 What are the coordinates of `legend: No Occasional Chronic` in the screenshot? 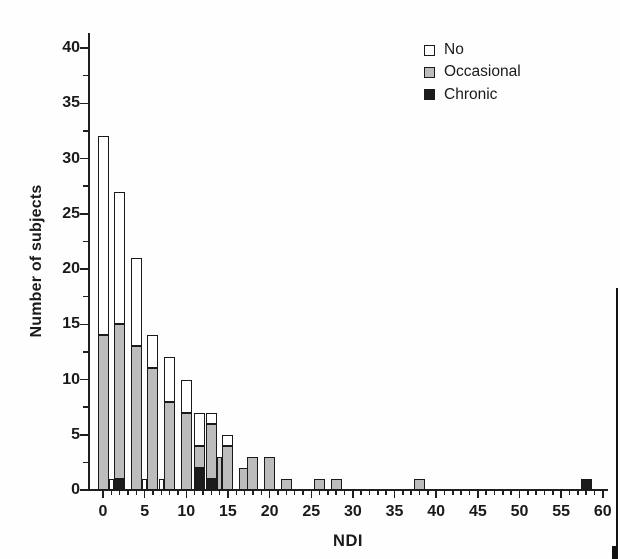 It's located at (472, 76).